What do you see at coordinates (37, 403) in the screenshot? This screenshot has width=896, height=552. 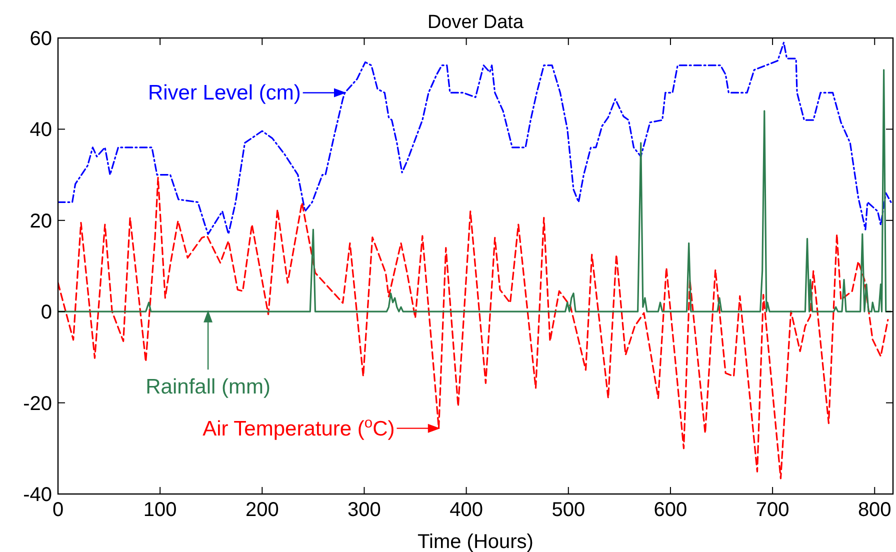 I see `y-tick-label: -20` at bounding box center [37, 403].